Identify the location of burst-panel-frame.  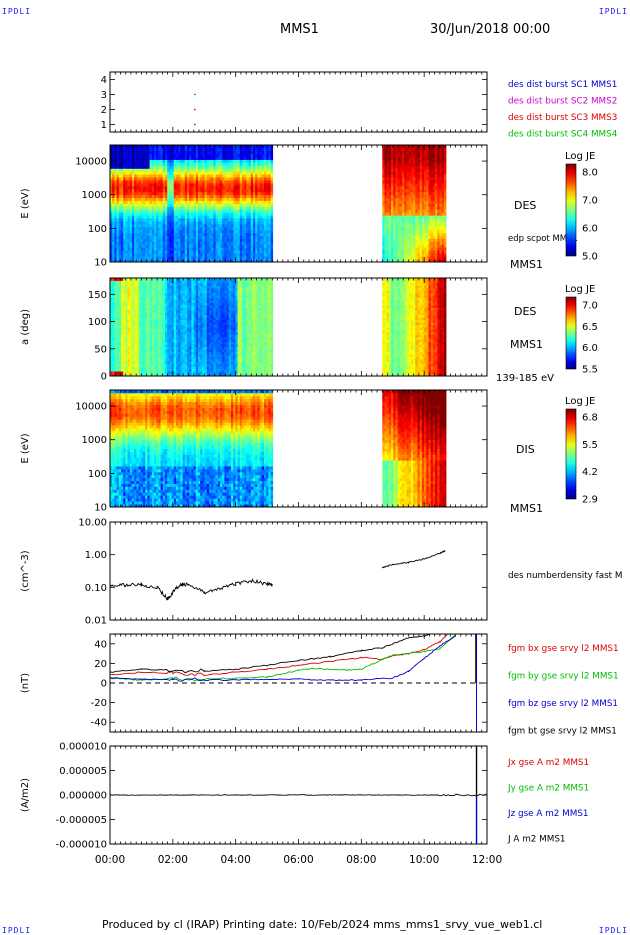
(298, 102).